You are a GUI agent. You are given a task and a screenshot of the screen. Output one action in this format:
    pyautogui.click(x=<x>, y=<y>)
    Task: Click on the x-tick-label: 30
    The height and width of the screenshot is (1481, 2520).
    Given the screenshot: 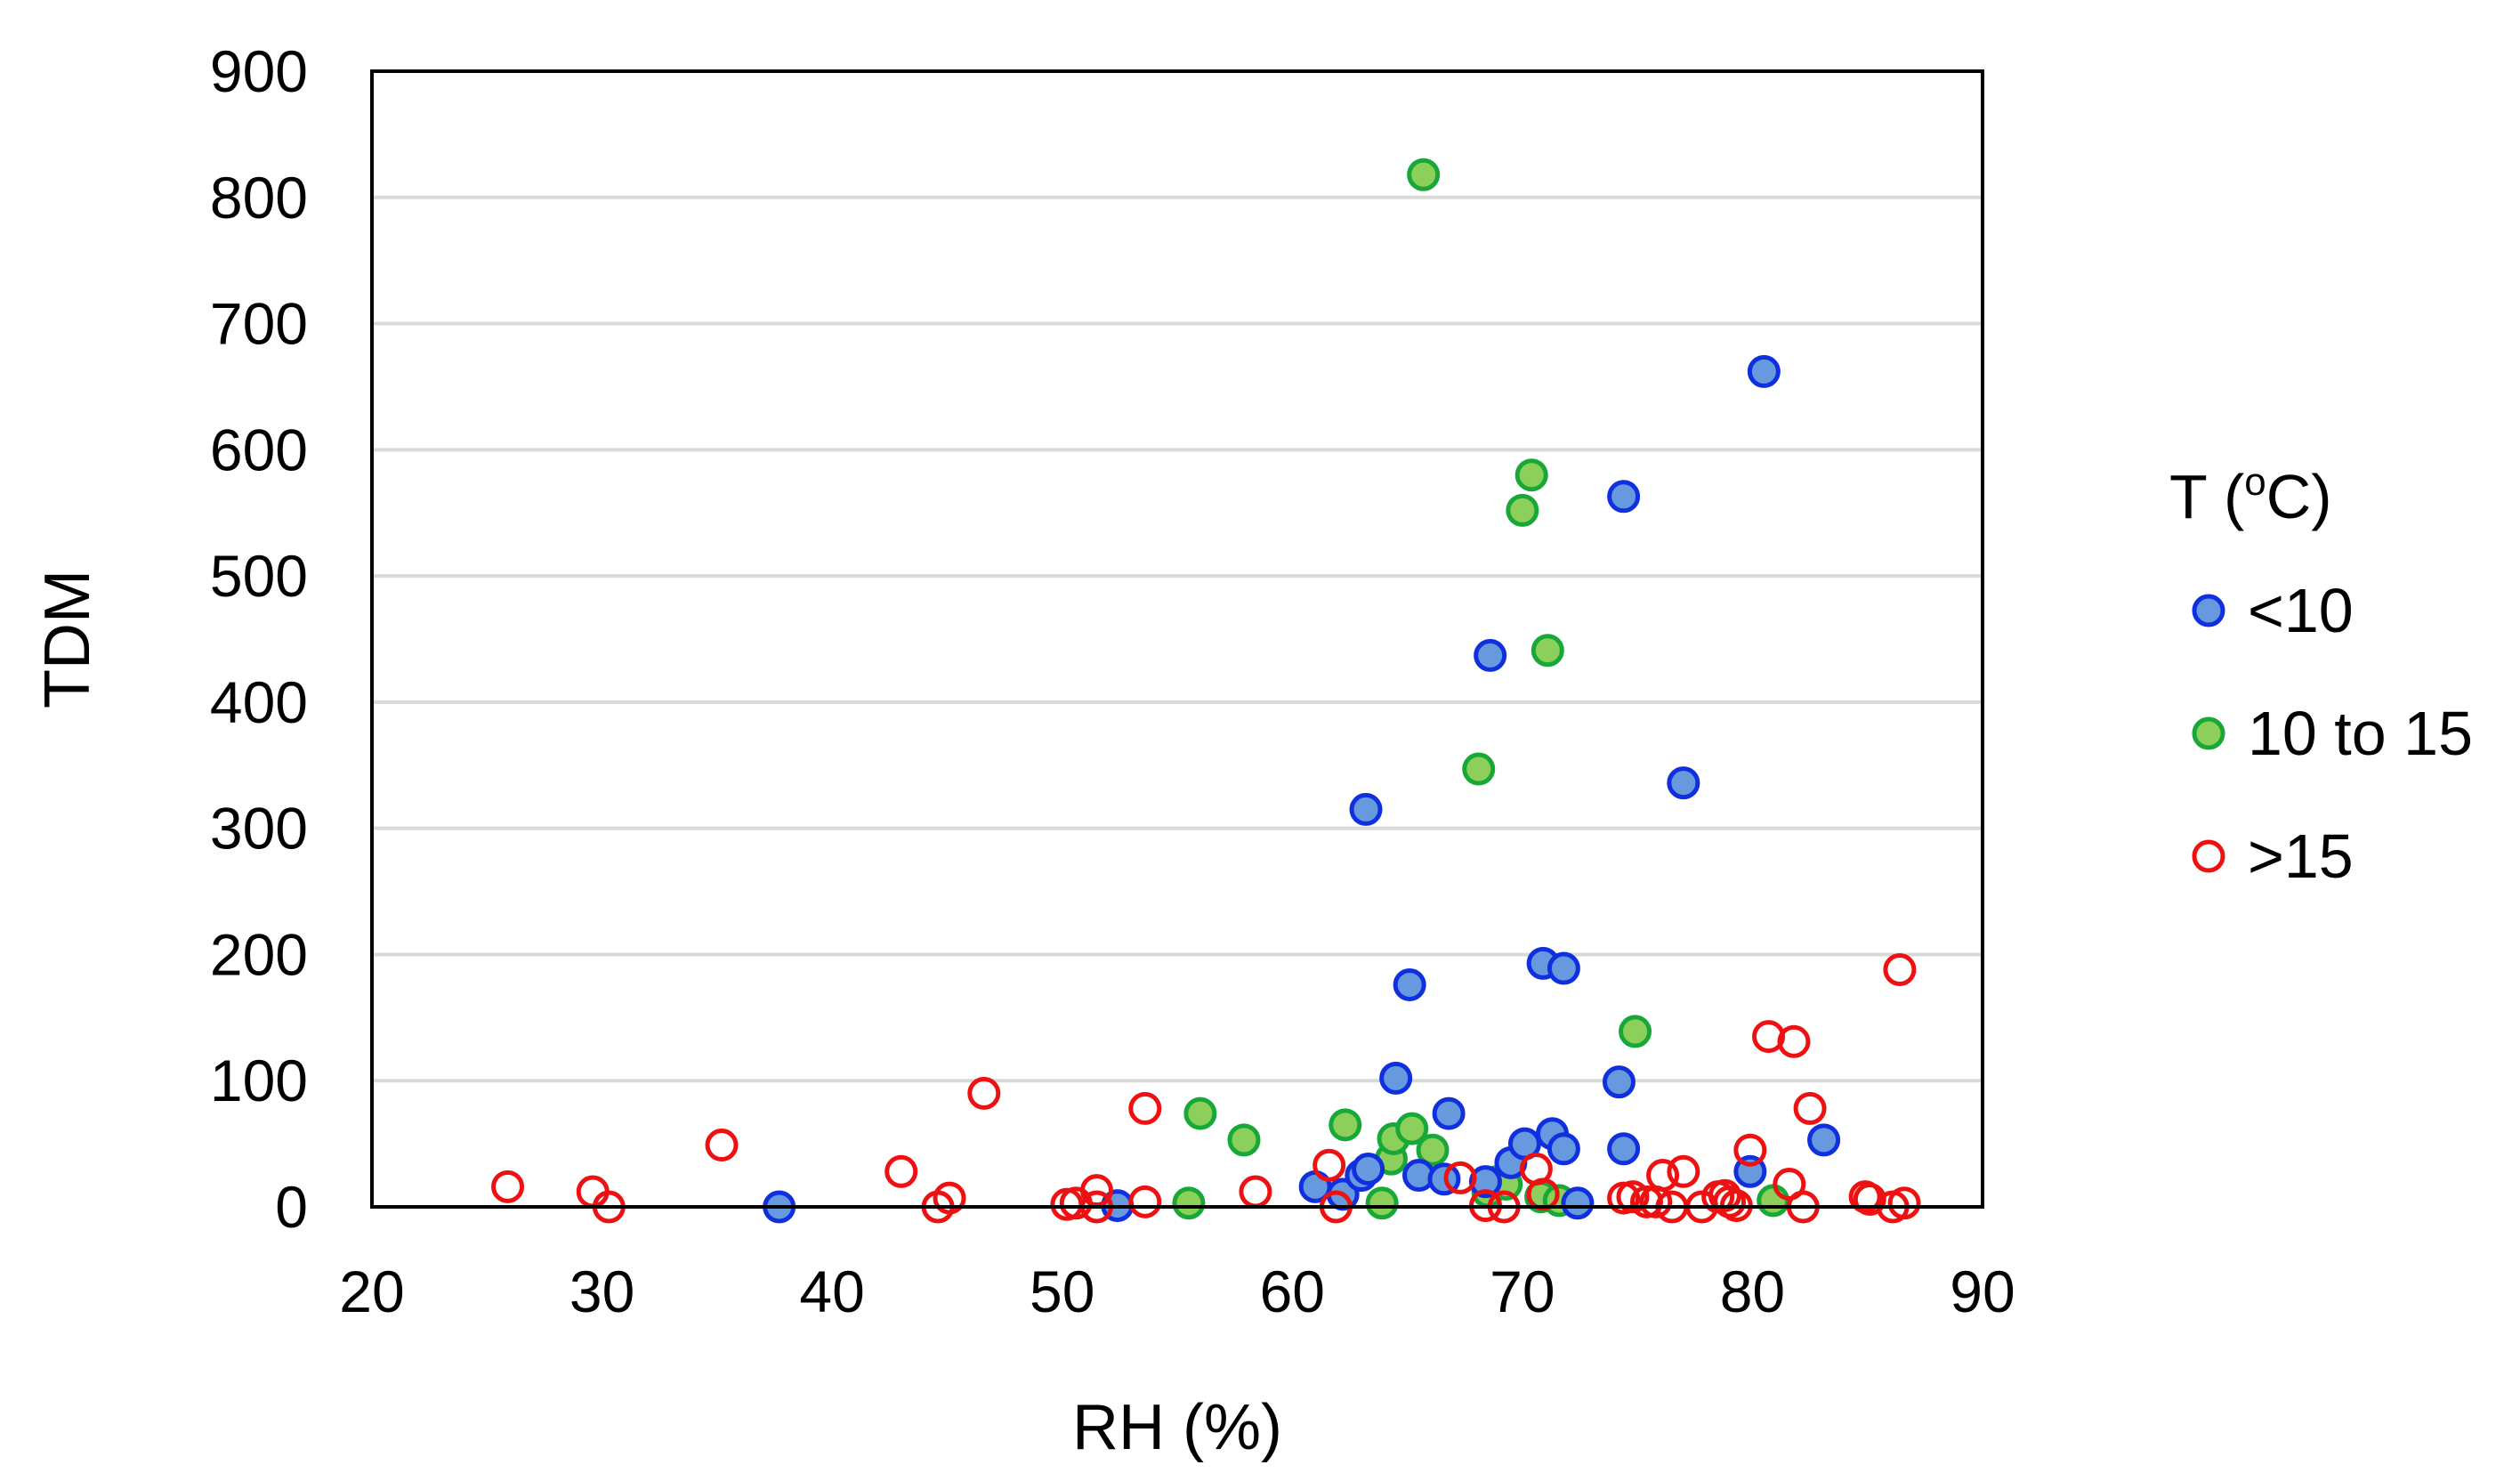 What is the action you would take?
    pyautogui.click(x=601, y=1291)
    